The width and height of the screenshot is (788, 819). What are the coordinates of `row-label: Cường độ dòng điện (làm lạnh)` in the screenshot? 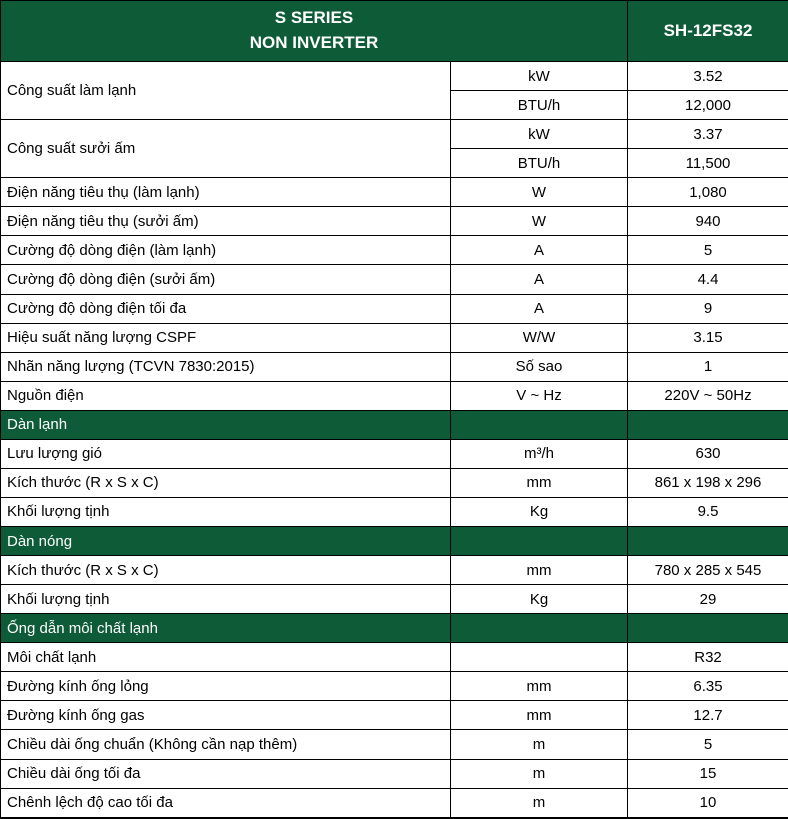 It's located at (225, 250).